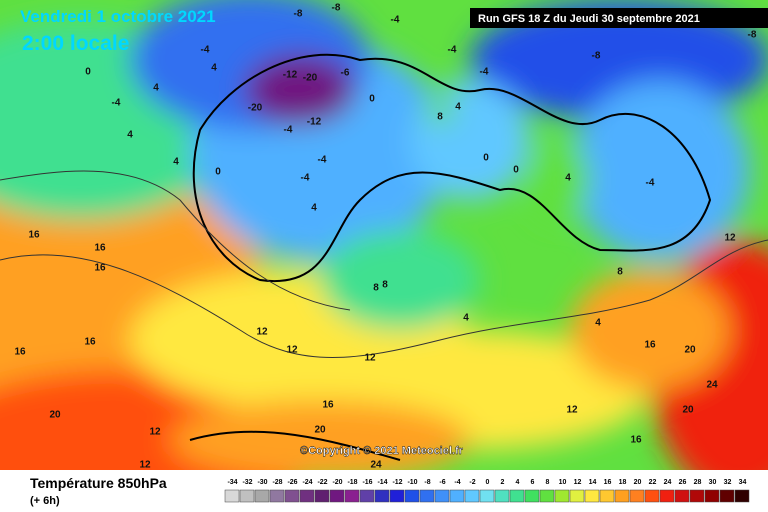 The width and height of the screenshot is (768, 512). Describe the element at coordinates (593, 482) in the screenshot. I see `scale-label: 14` at that location.